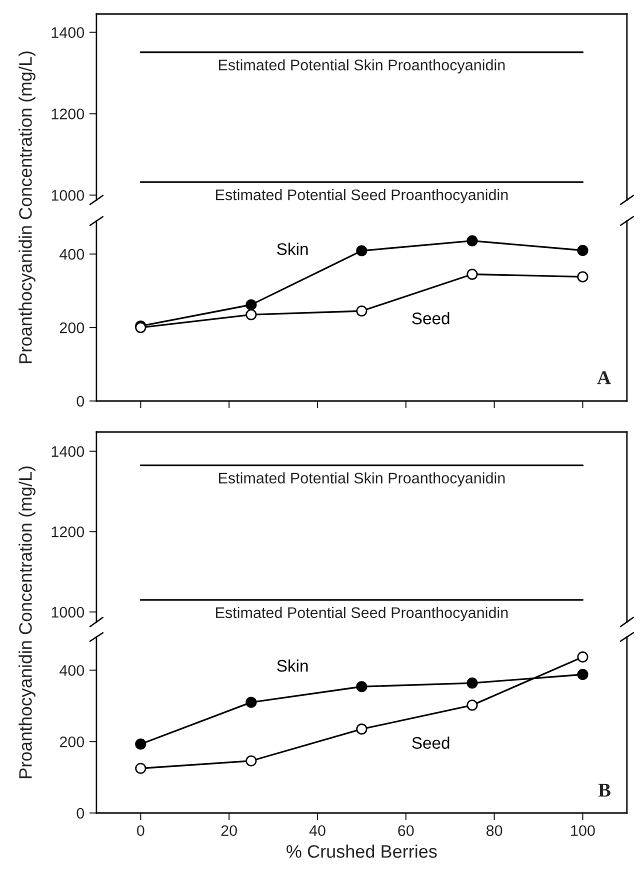  Describe the element at coordinates (604, 790) in the screenshot. I see `annotation: B` at that location.